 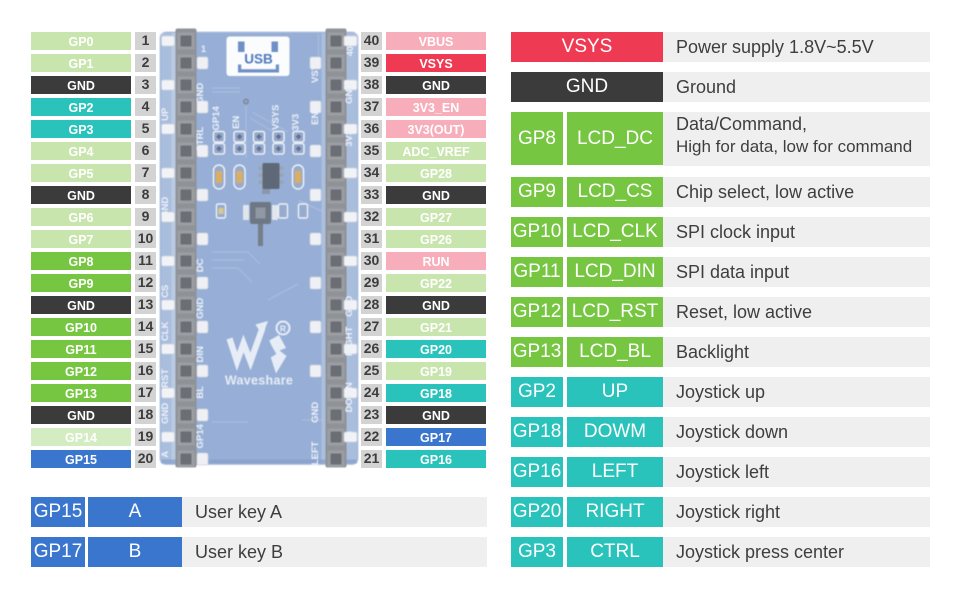 What do you see at coordinates (200, 354) in the screenshot?
I see `svg-text: DIN` at bounding box center [200, 354].